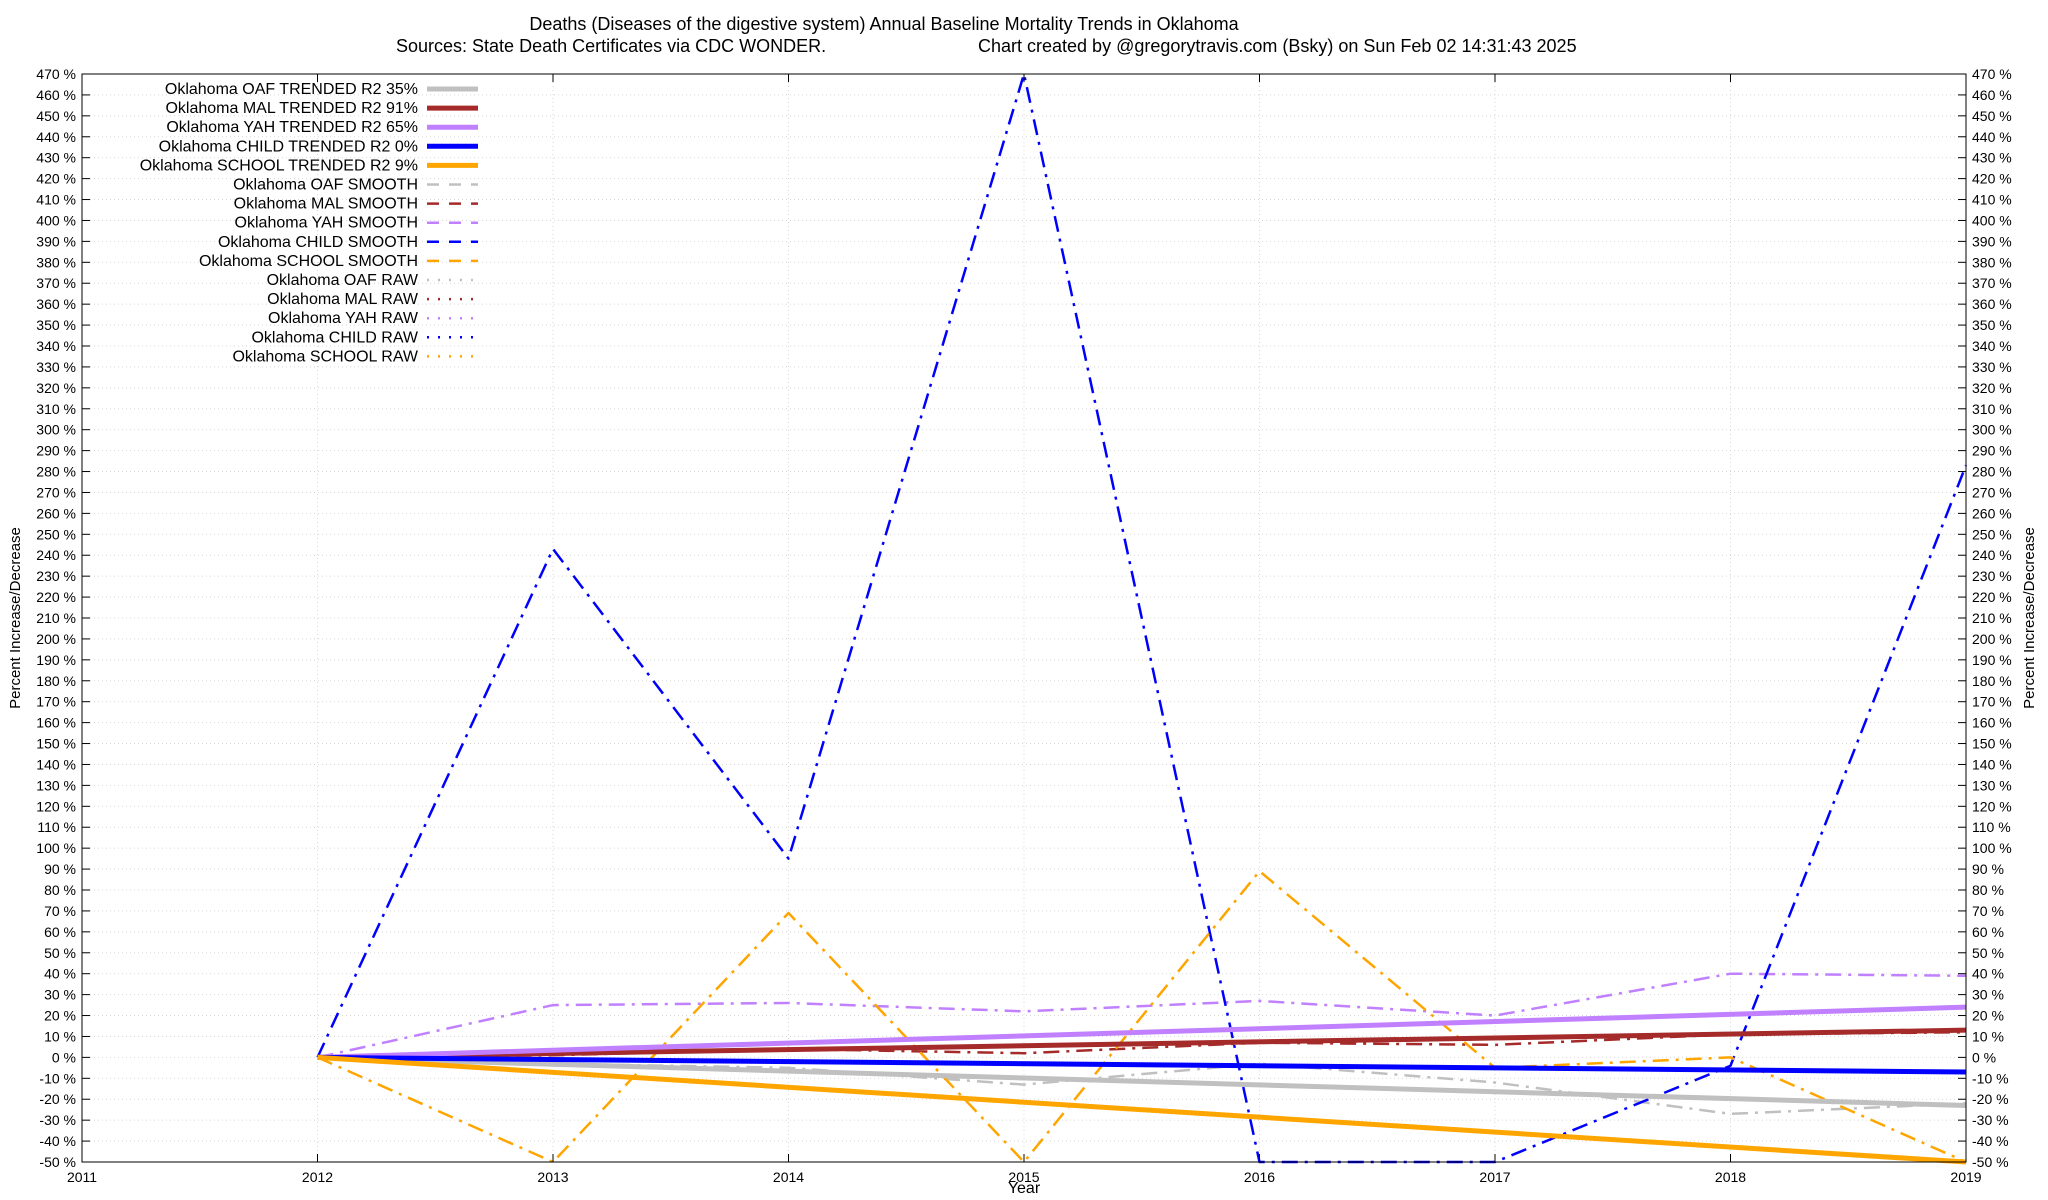  Describe the element at coordinates (1988, 974) in the screenshot. I see `y-tick-label-right: 40 %` at that location.